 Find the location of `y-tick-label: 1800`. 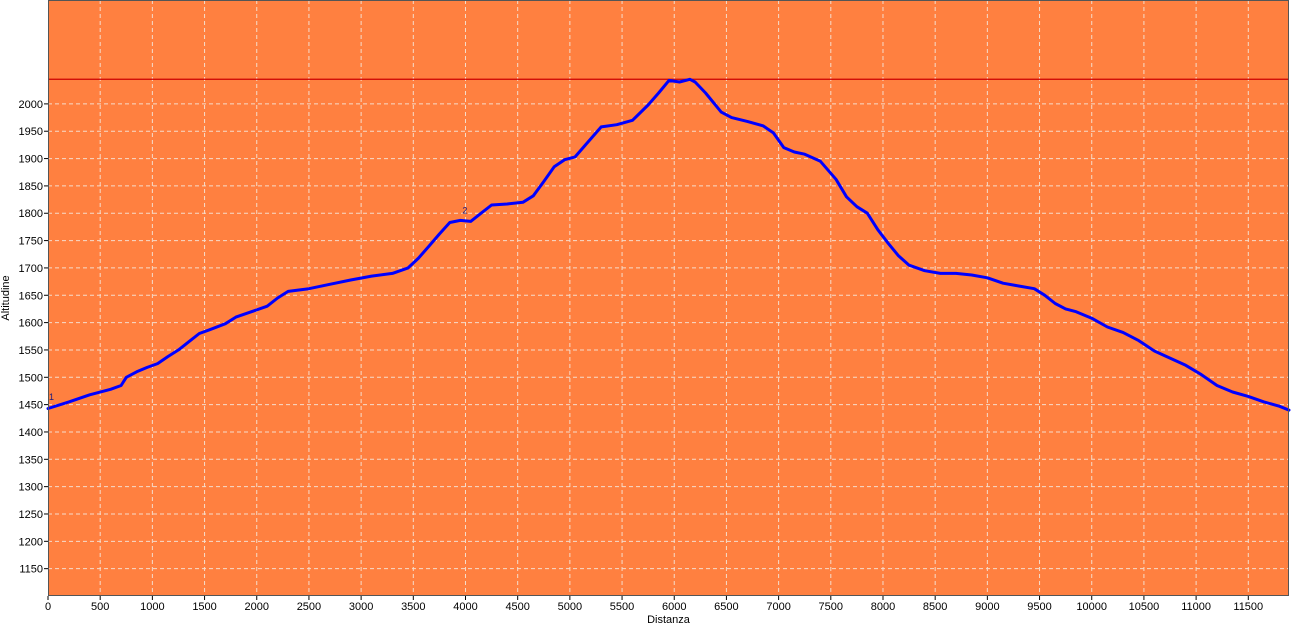

y-tick-label: 1800 is located at coordinates (31, 214).